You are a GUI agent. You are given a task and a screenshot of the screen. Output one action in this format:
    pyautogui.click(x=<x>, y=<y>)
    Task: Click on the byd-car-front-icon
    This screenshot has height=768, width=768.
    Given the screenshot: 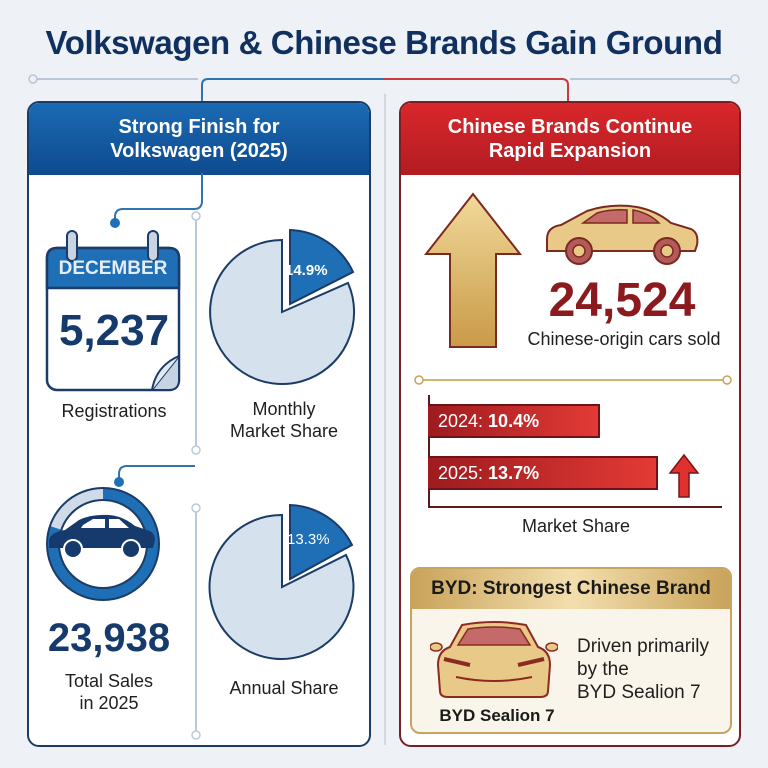 What is the action you would take?
    pyautogui.click(x=494, y=659)
    